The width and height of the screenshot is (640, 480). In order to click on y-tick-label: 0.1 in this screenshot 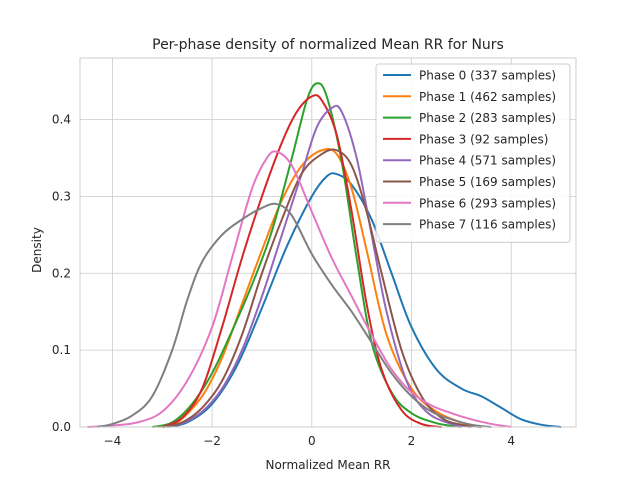, I will do `click(61, 350)`.